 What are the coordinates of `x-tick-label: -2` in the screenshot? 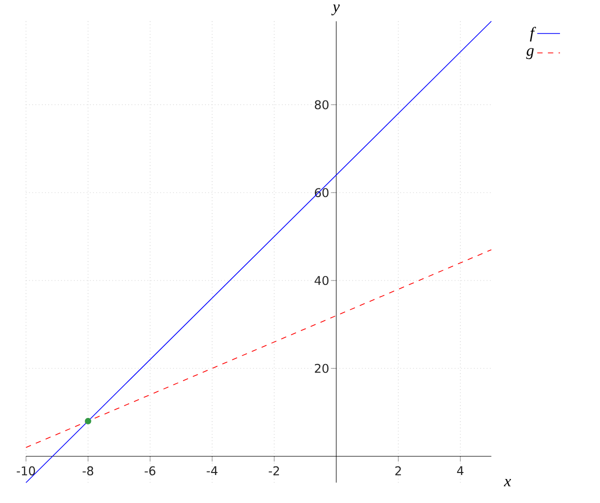 It's located at (273, 471).